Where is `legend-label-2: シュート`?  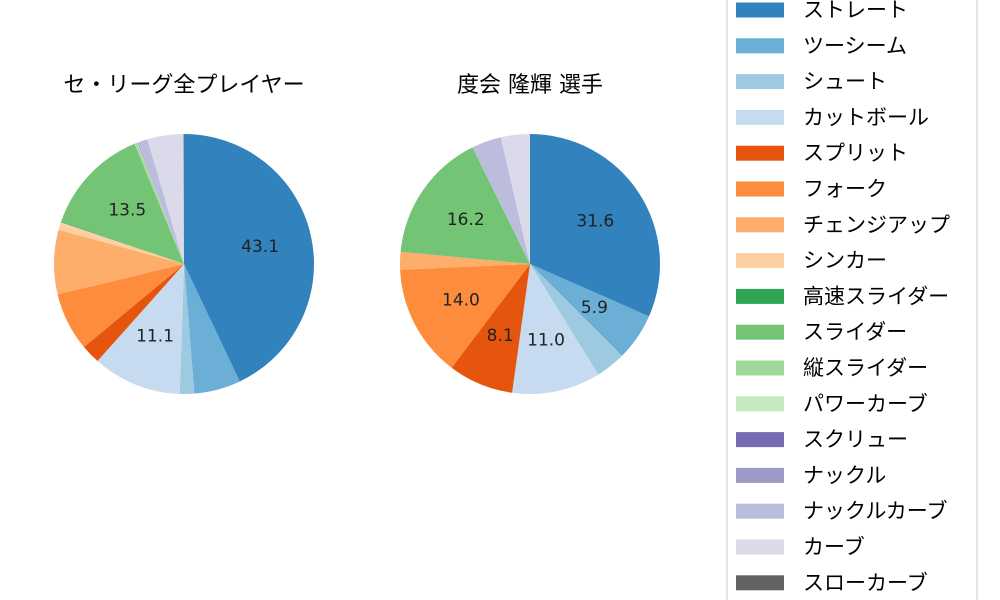
legend-label-2: シュート is located at coordinates (845, 82).